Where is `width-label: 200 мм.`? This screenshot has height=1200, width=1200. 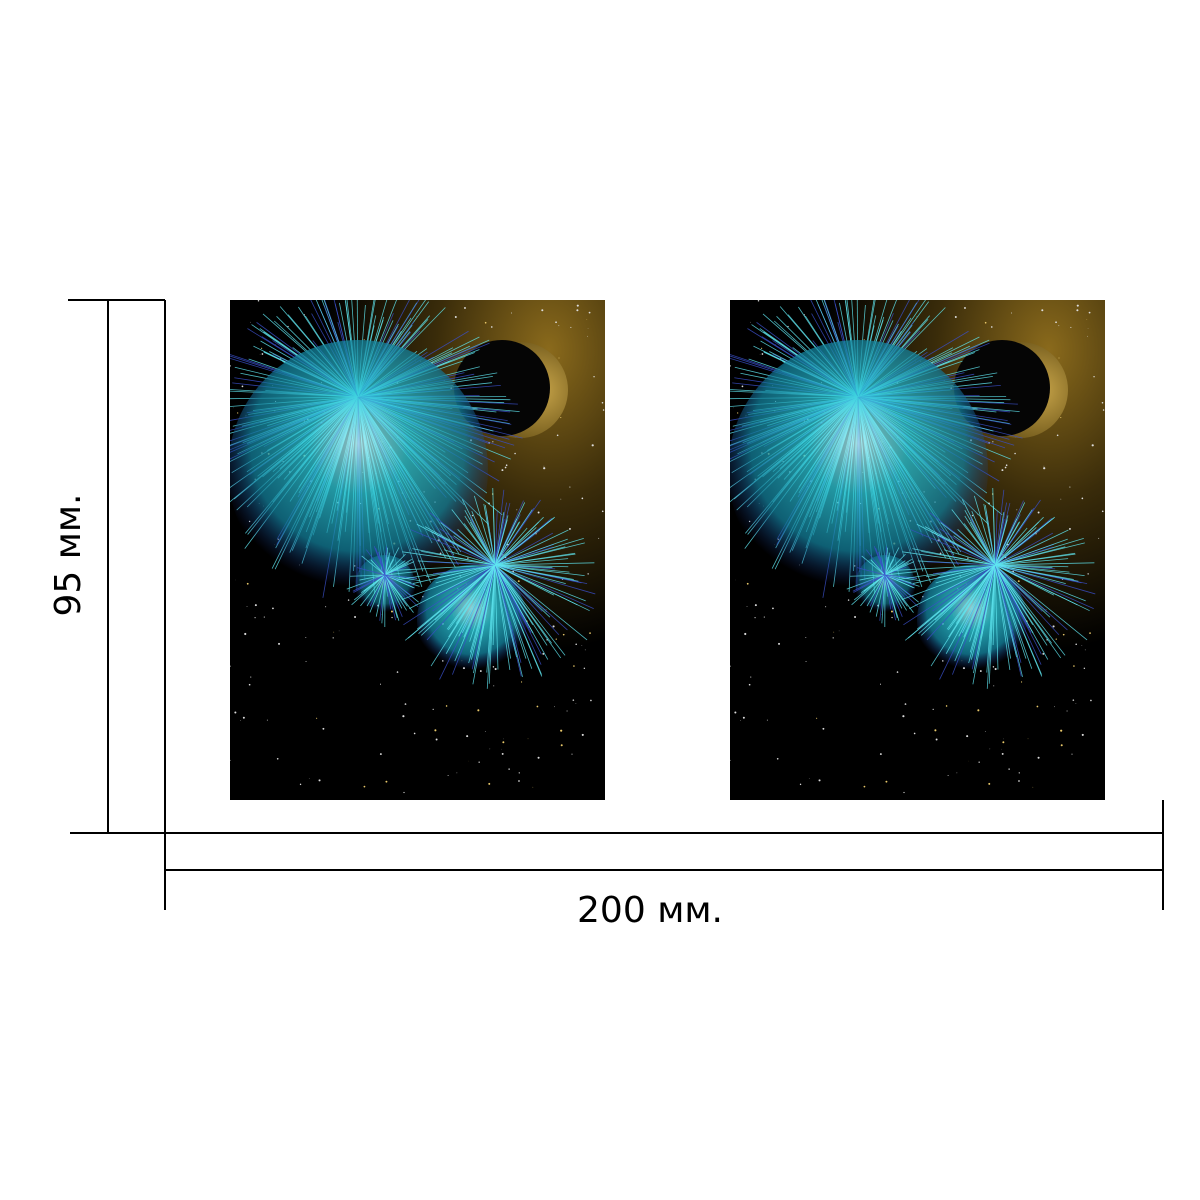 width-label: 200 мм. is located at coordinates (650, 910).